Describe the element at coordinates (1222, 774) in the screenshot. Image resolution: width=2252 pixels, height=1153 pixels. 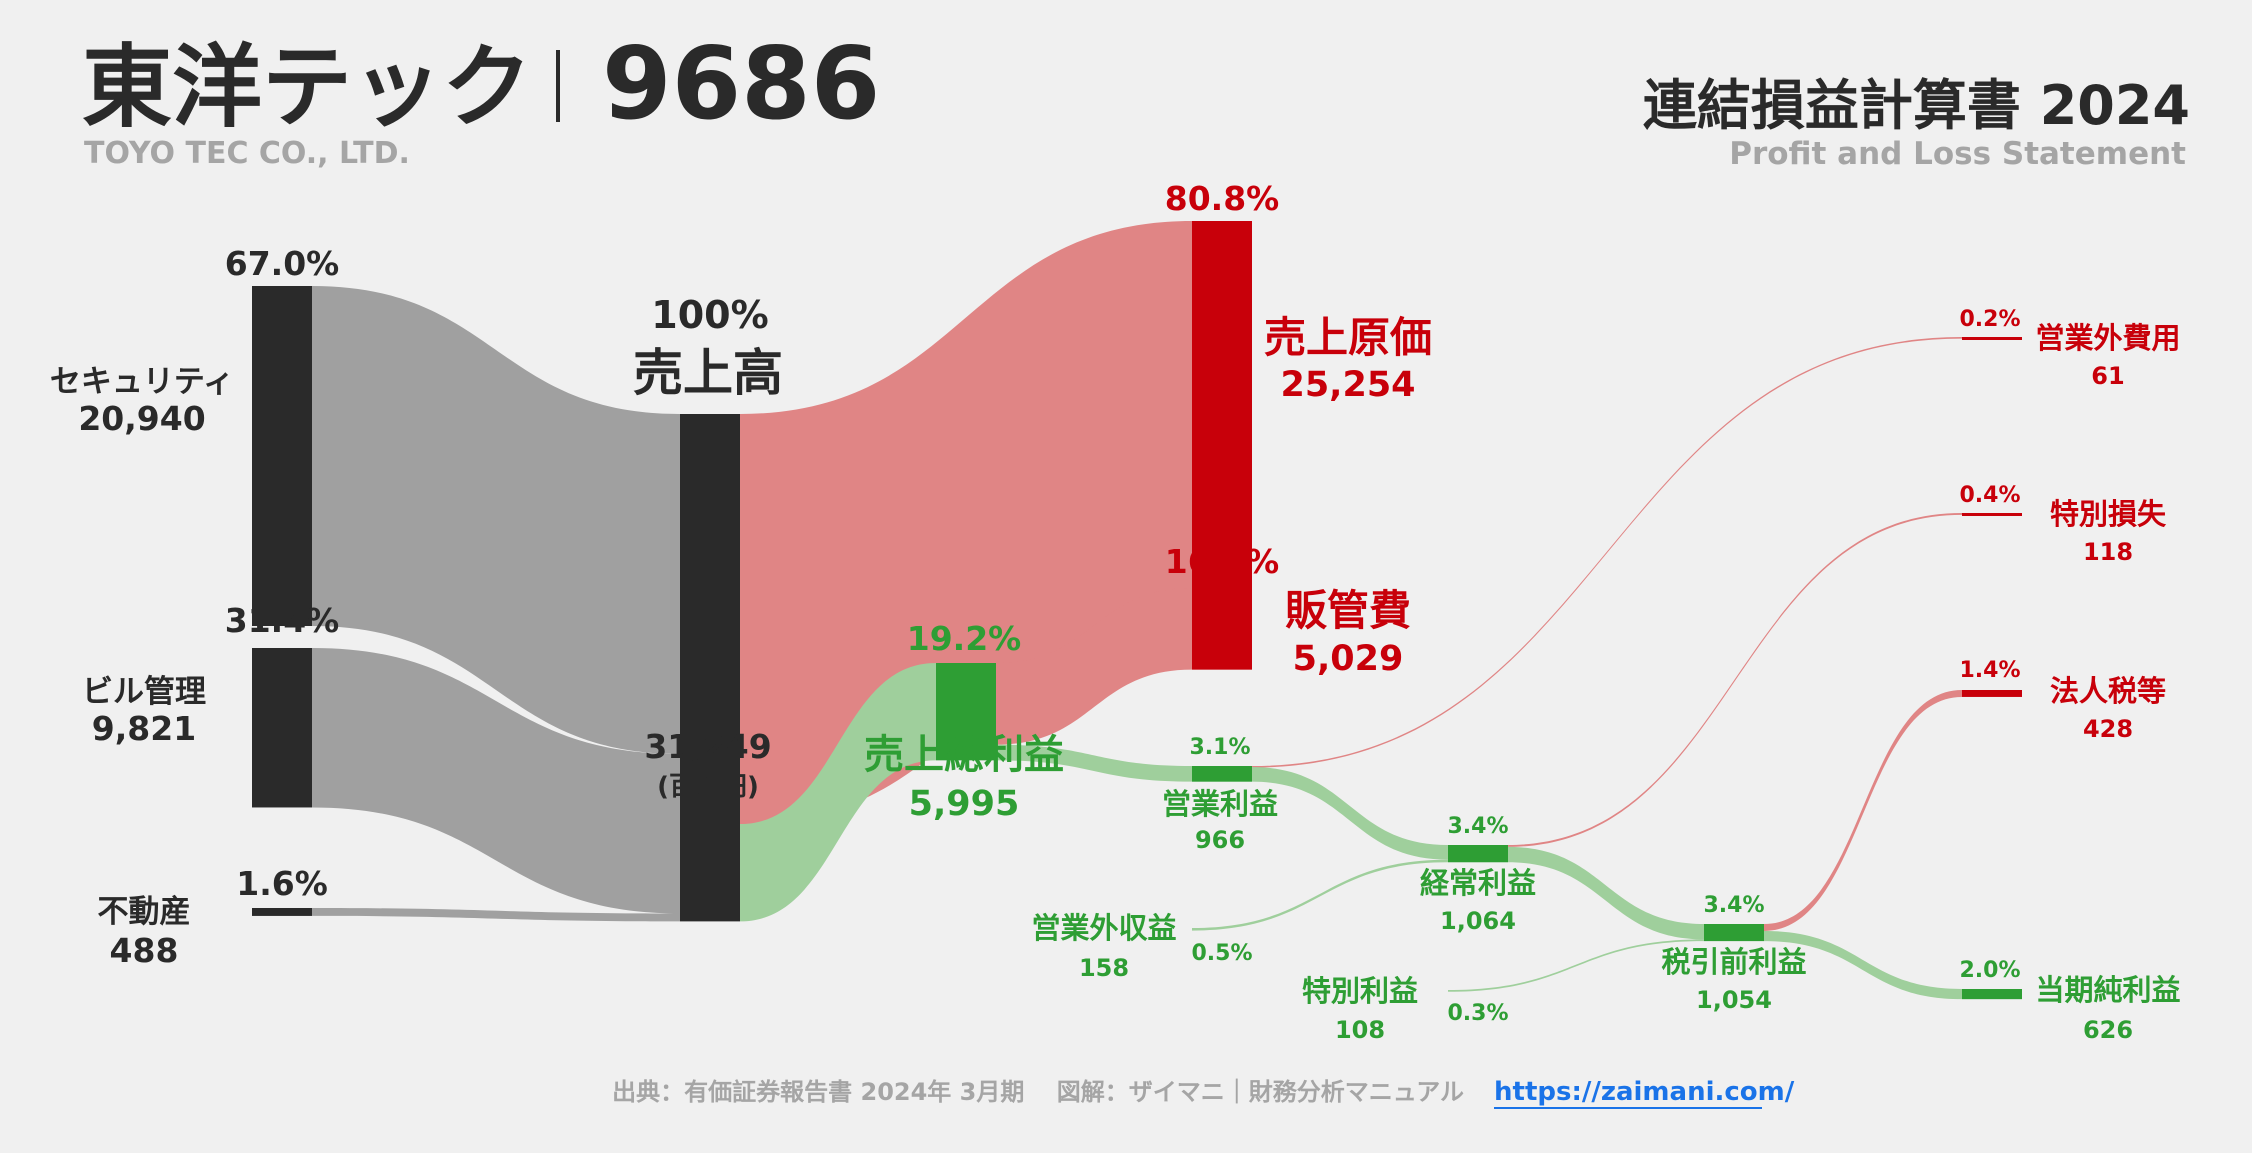
I see `node-bar-op` at that location.